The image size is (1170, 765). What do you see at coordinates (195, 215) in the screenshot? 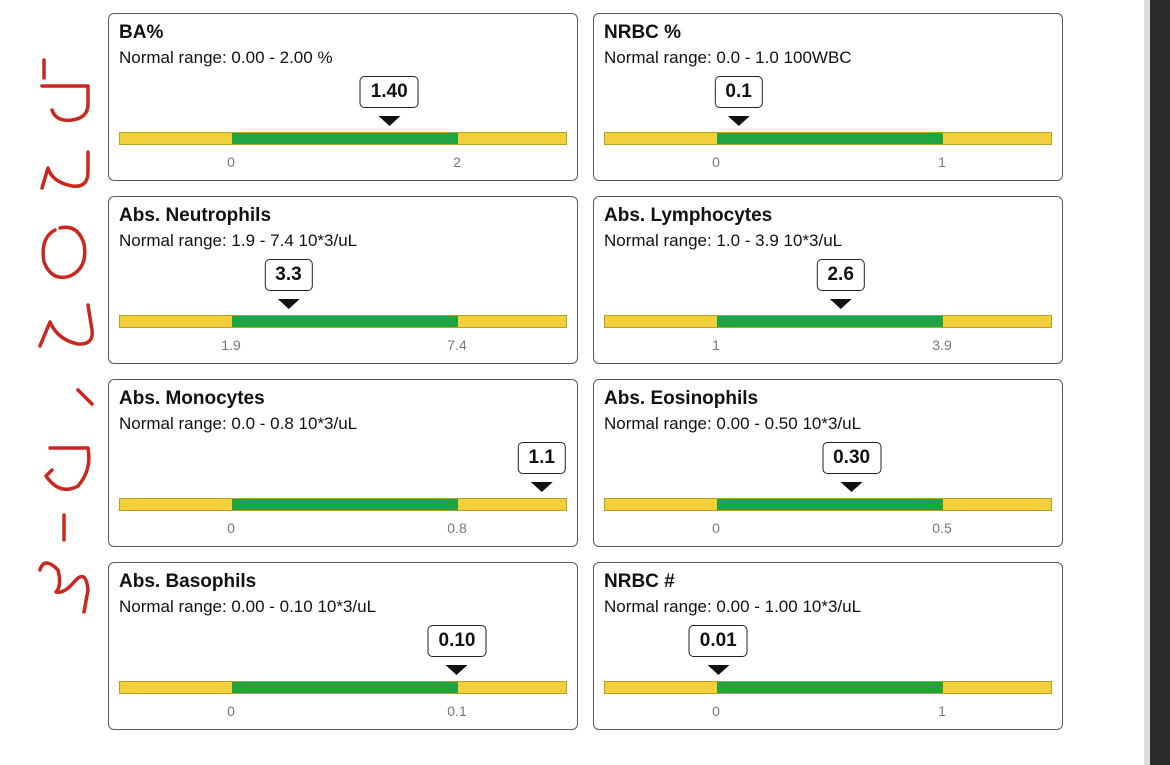
I see `result-title: Abs. Neutrophils` at bounding box center [195, 215].